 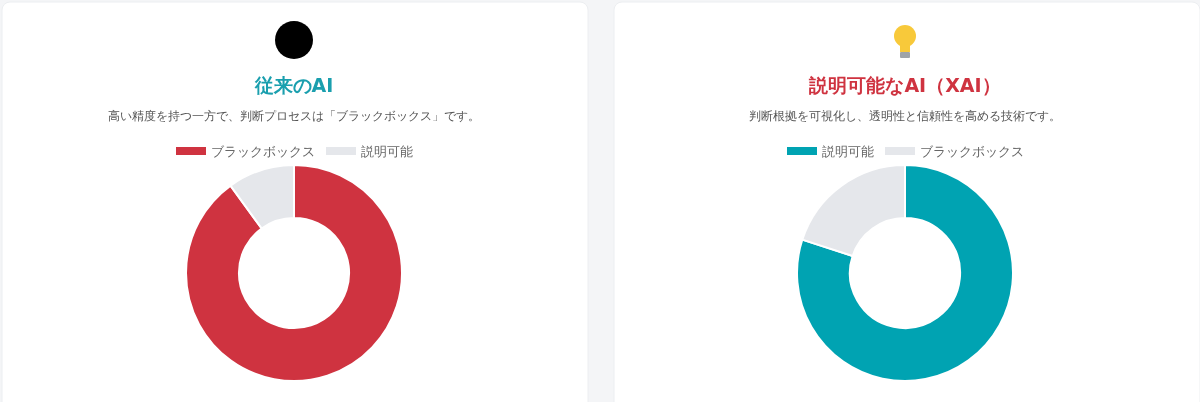 I want to click on chart-title: 従来のAI, so click(x=293, y=85).